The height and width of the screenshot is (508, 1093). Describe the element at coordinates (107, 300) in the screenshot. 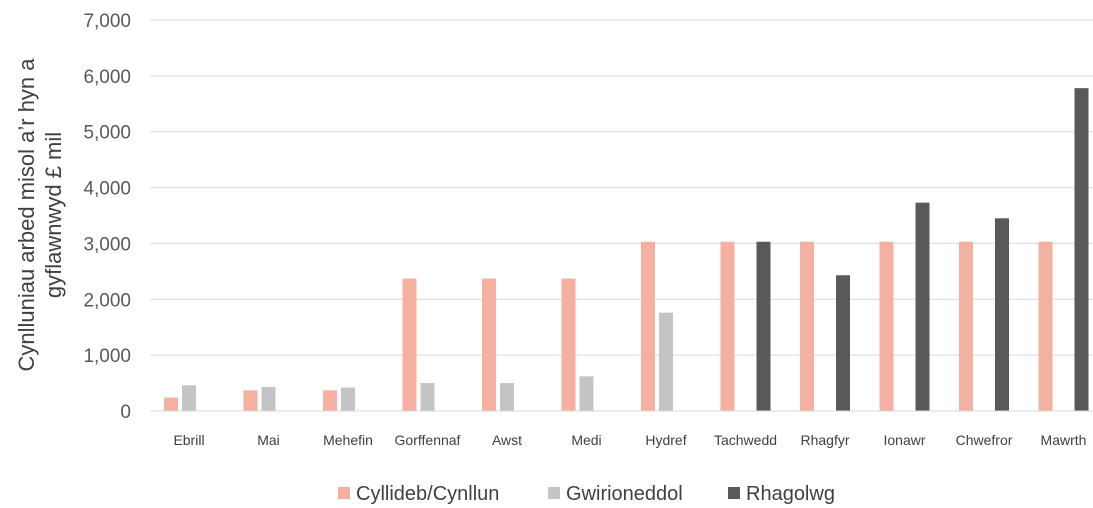

I see `y-tick-label: 2,000` at that location.